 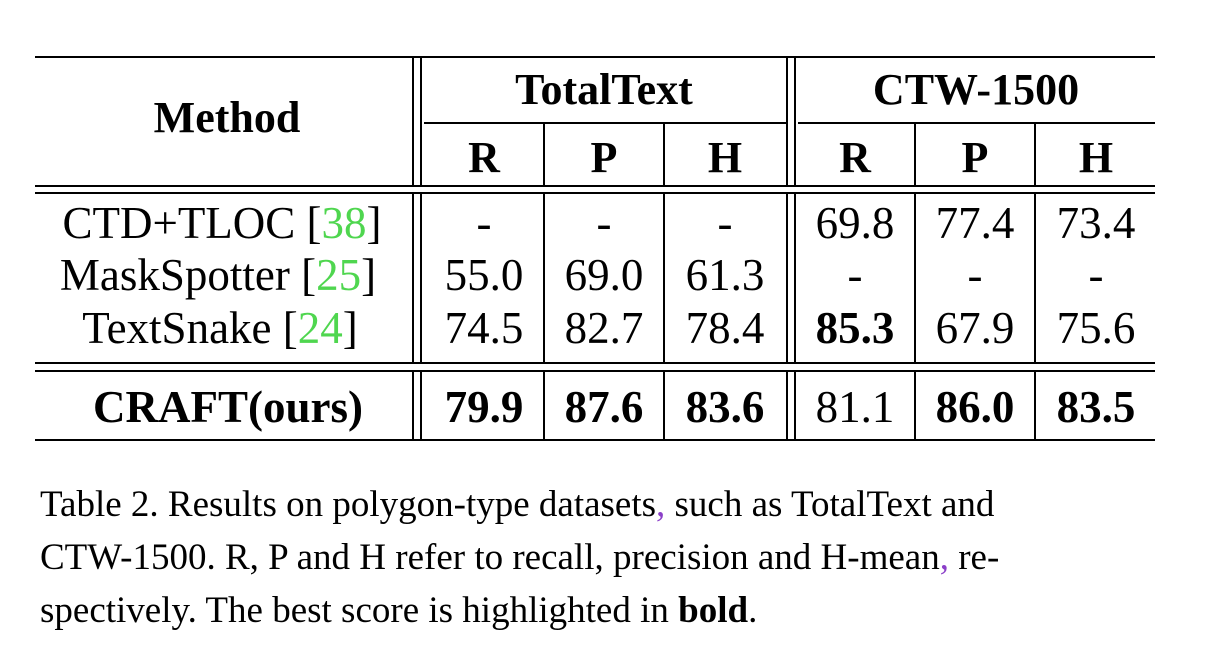 I want to click on cell-r1-c6: 73.4, so click(x=1096, y=223).